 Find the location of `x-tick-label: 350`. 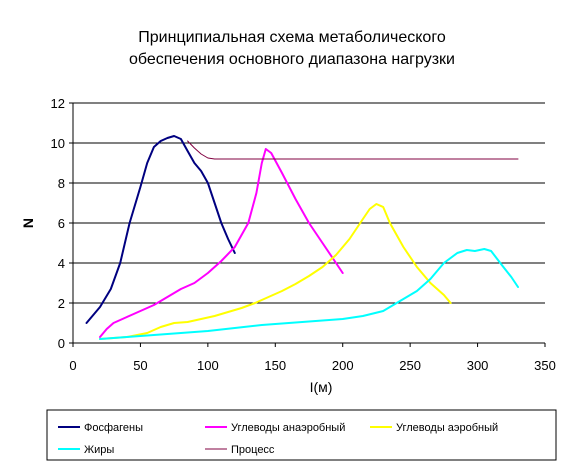

x-tick-label: 350 is located at coordinates (545, 365).